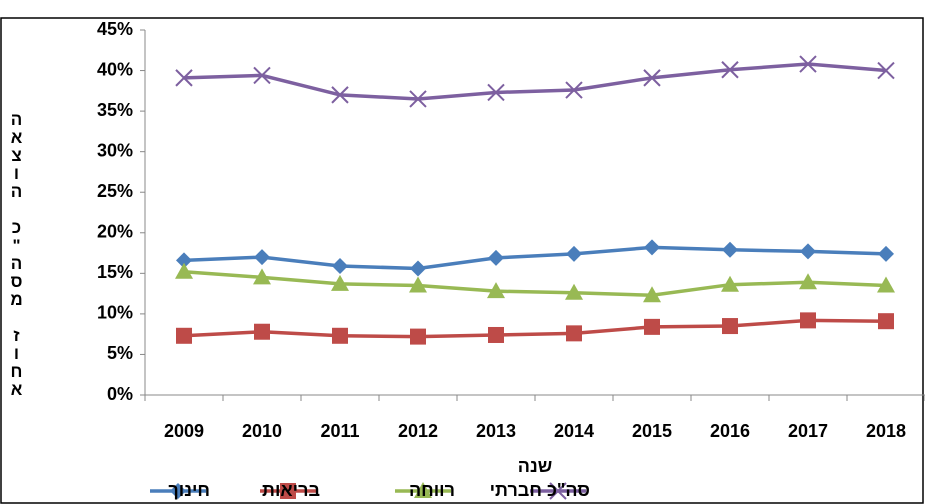  Describe the element at coordinates (535, 466) in the screenshot. I see `x-axis-label: שנה` at that location.